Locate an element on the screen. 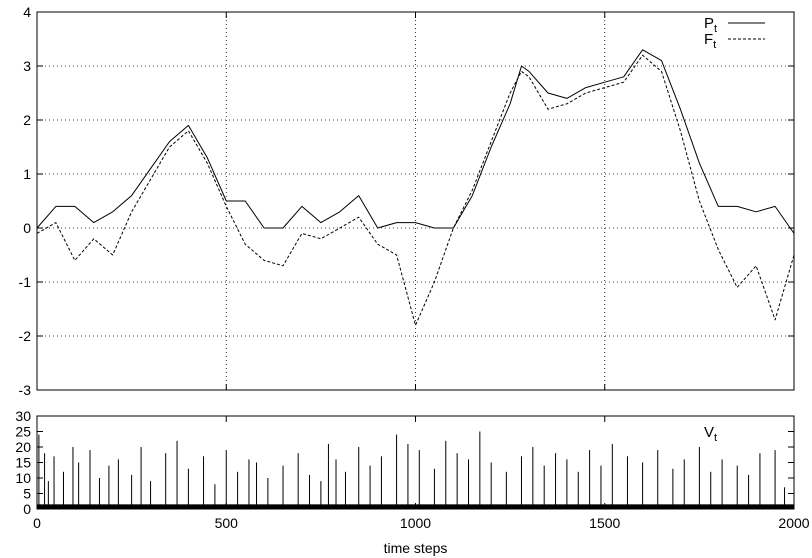 This screenshot has height=558, width=812. bottom-legend: Vt is located at coordinates (710, 434).